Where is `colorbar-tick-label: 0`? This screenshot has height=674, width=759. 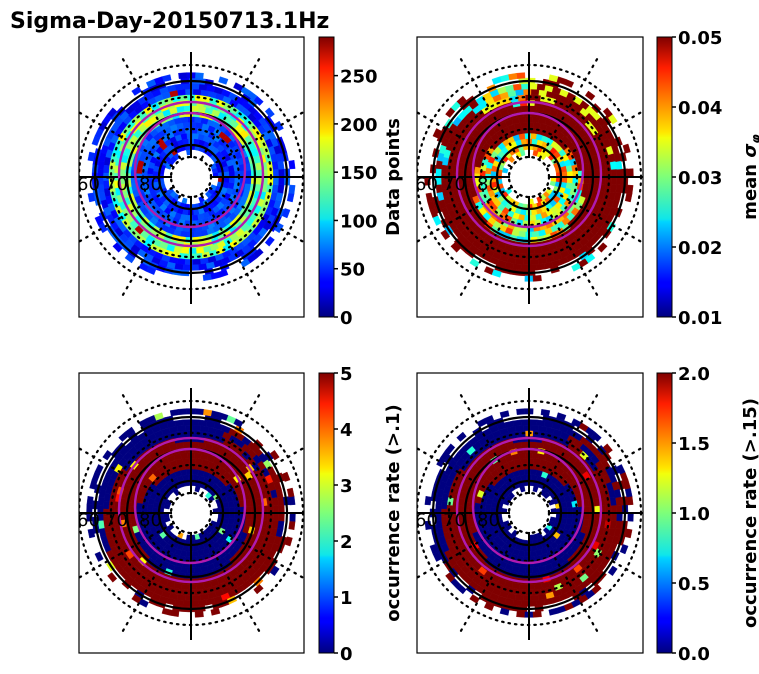 colorbar-tick-label: 0 is located at coordinates (346, 318).